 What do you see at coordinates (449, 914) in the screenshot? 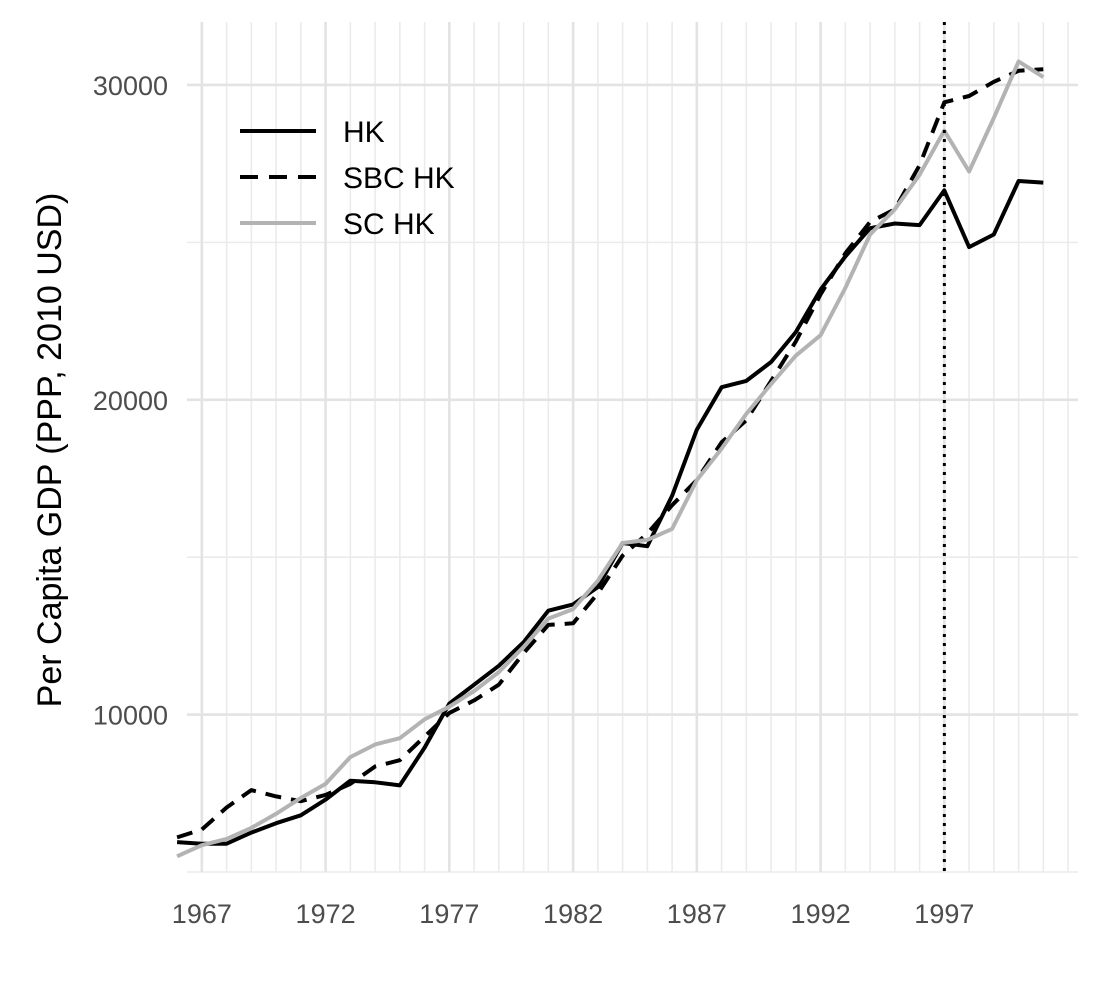
I see `x-tick-label: 1977` at bounding box center [449, 914].